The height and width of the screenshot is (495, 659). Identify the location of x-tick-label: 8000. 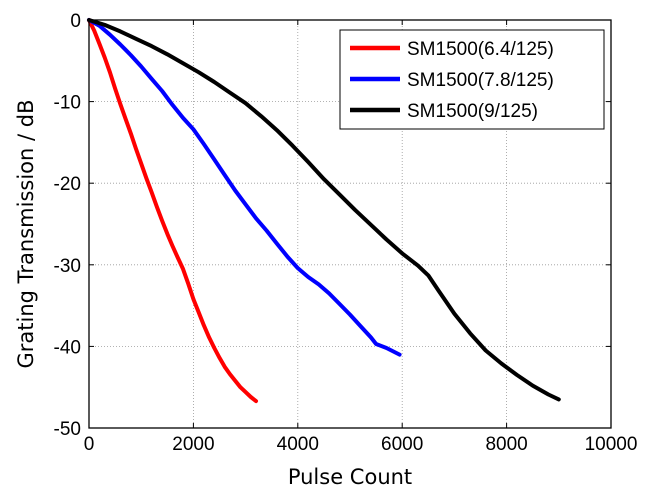
(506, 444).